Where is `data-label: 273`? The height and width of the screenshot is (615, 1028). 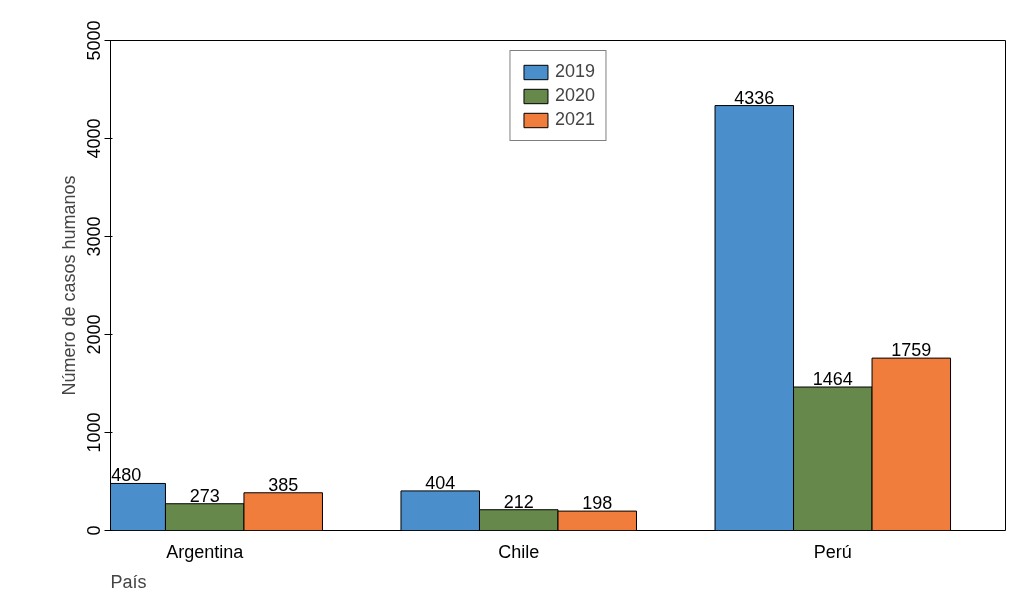
data-label: 273 is located at coordinates (204, 495).